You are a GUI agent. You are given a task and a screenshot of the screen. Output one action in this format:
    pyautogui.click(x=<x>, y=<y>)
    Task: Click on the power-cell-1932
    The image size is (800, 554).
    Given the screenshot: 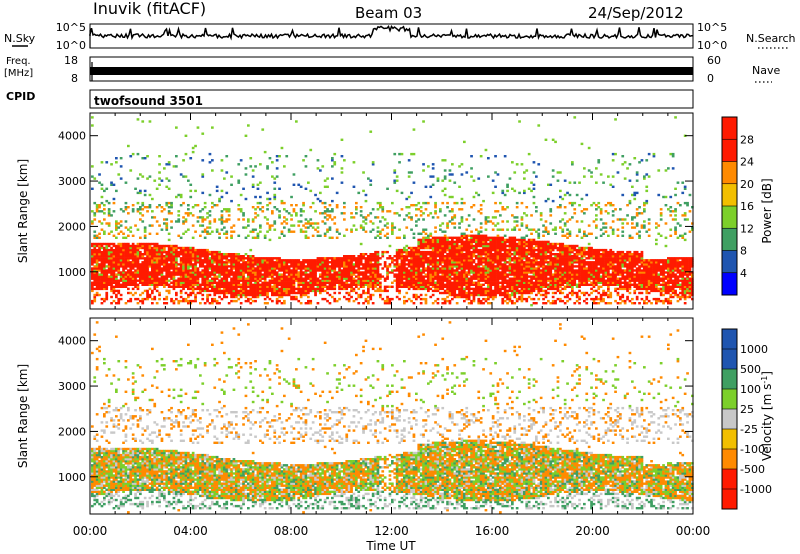 What is the action you would take?
    pyautogui.click(x=258, y=262)
    